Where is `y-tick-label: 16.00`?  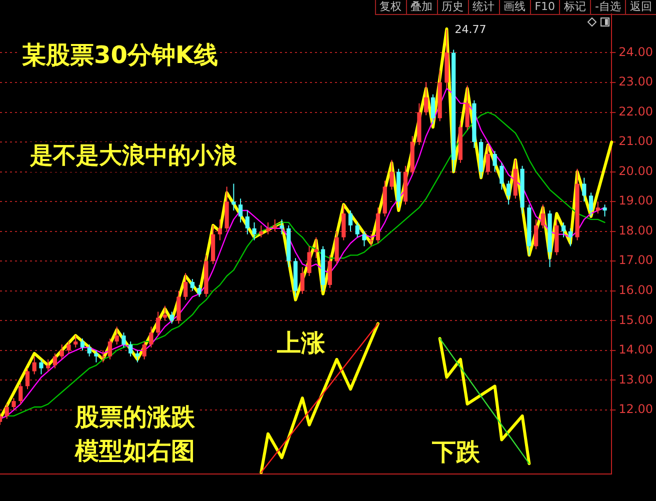
y-tick-label: 16.00 is located at coordinates (636, 290).